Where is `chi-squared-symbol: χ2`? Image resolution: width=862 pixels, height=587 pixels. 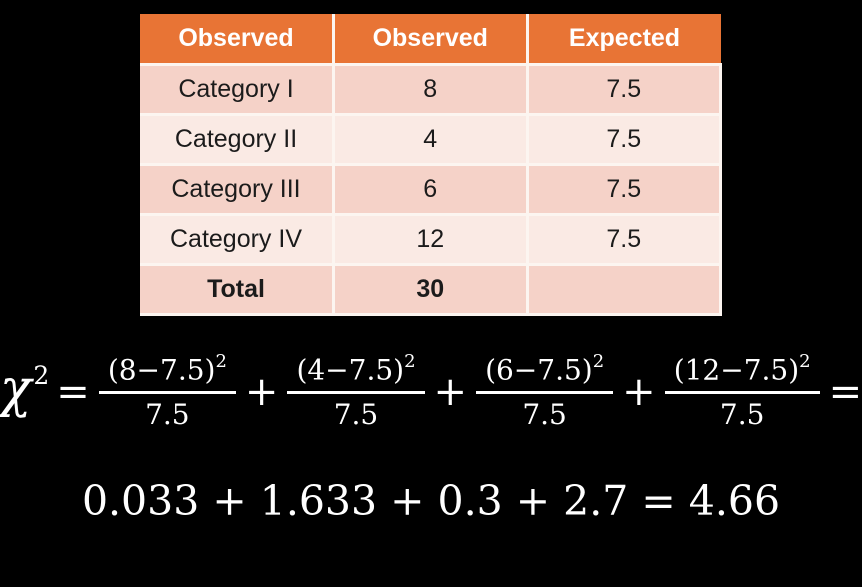
chi-squared-symbol: χ2 is located at coordinates (25, 388).